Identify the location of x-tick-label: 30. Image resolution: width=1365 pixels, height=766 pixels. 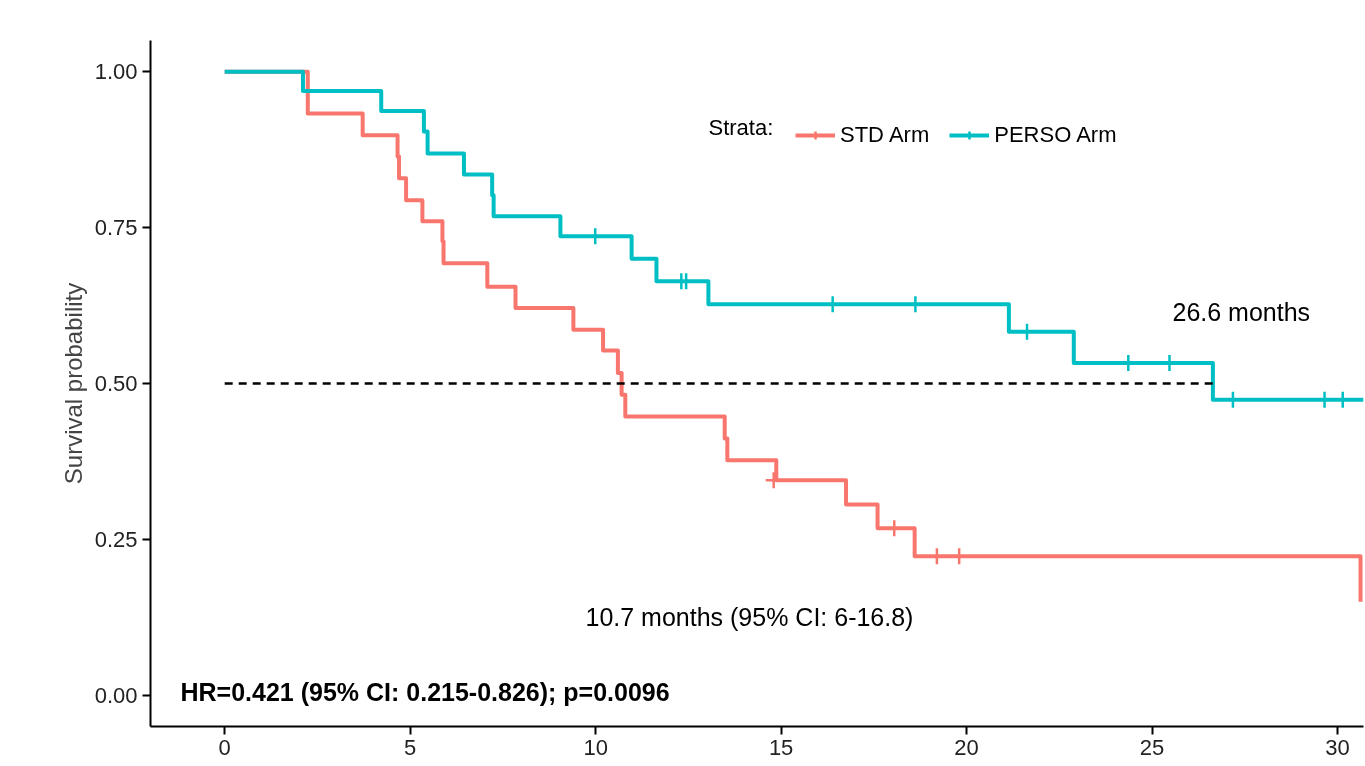
(1337, 747).